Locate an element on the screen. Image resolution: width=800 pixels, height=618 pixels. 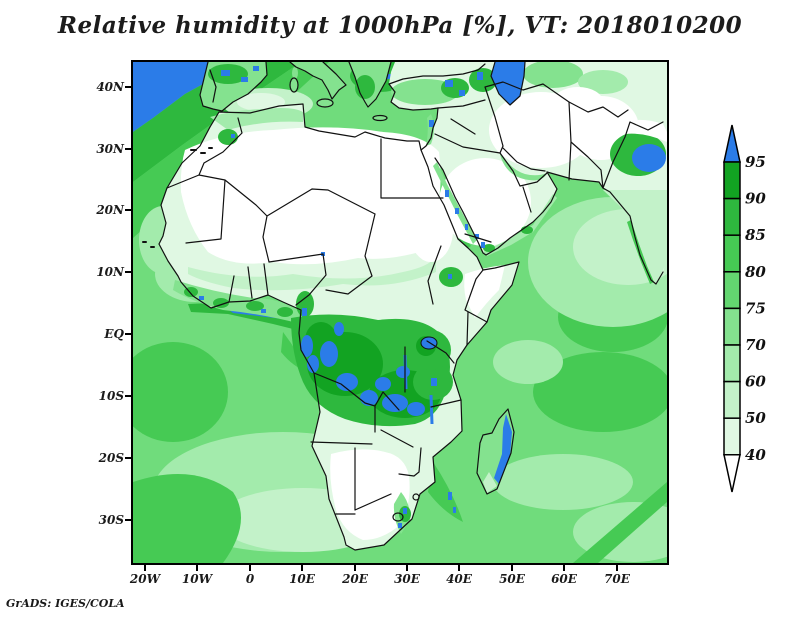
x-tick-label: 40E is located at coordinates (459, 579).